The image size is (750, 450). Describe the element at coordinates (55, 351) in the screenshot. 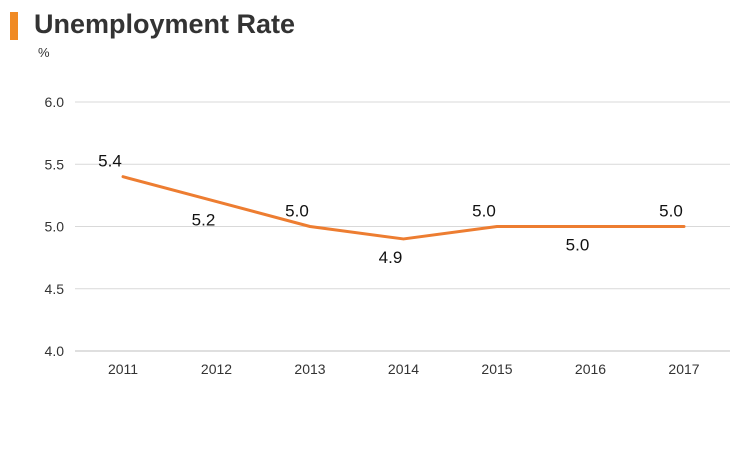

I see `y-tick-label: 4.0` at that location.